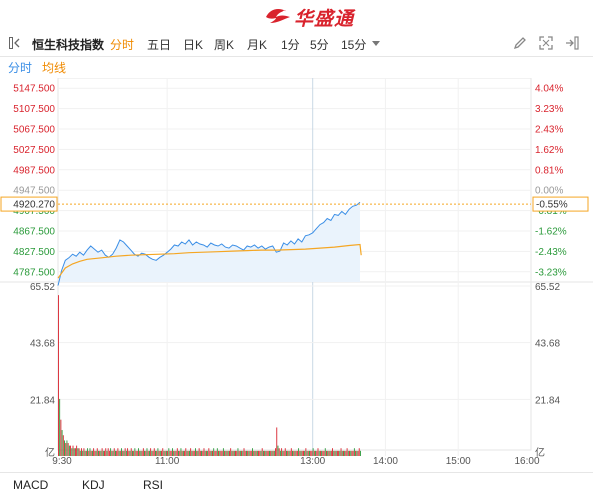 Image resolution: width=593 pixels, height=495 pixels. What do you see at coordinates (290, 45) in the screenshot?
I see `tab-1min: 1分` at bounding box center [290, 45].